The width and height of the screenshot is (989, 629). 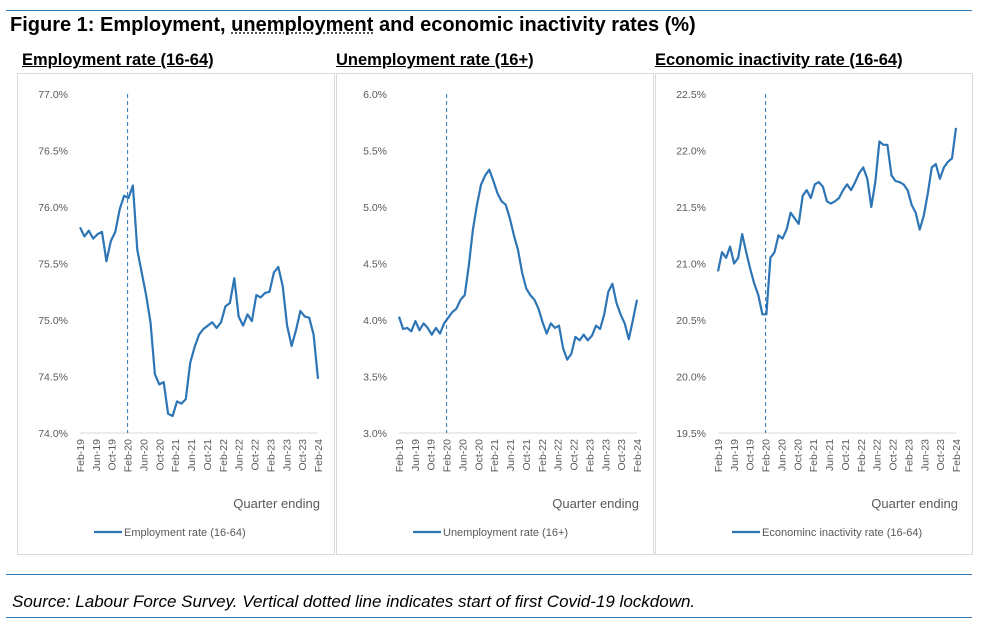 I want to click on y-tick-label: 5.5%, so click(x=375, y=152).